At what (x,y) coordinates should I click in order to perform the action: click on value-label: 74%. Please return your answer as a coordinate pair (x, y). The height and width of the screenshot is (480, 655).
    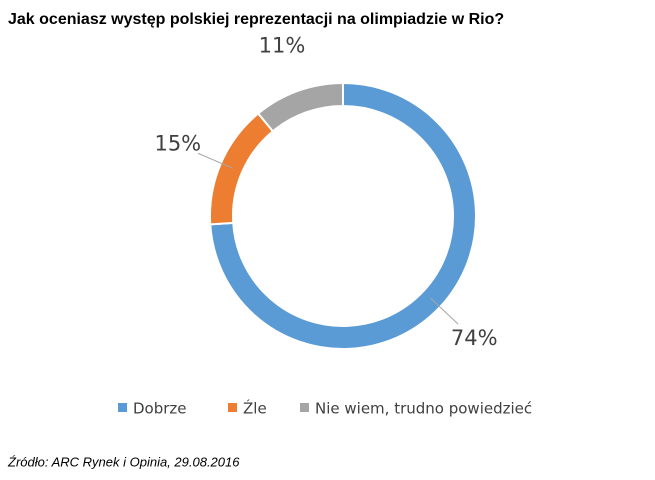
    Looking at the image, I should click on (474, 338).